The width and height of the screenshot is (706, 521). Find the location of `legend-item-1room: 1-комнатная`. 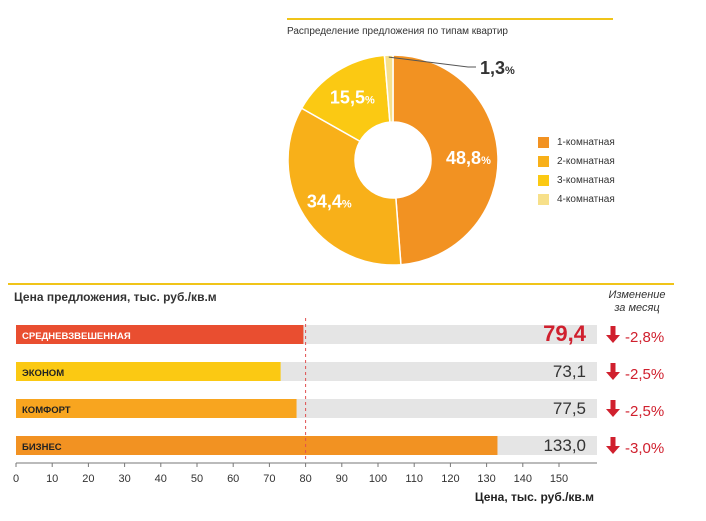

legend-item-1room: 1-комнатная is located at coordinates (576, 142).